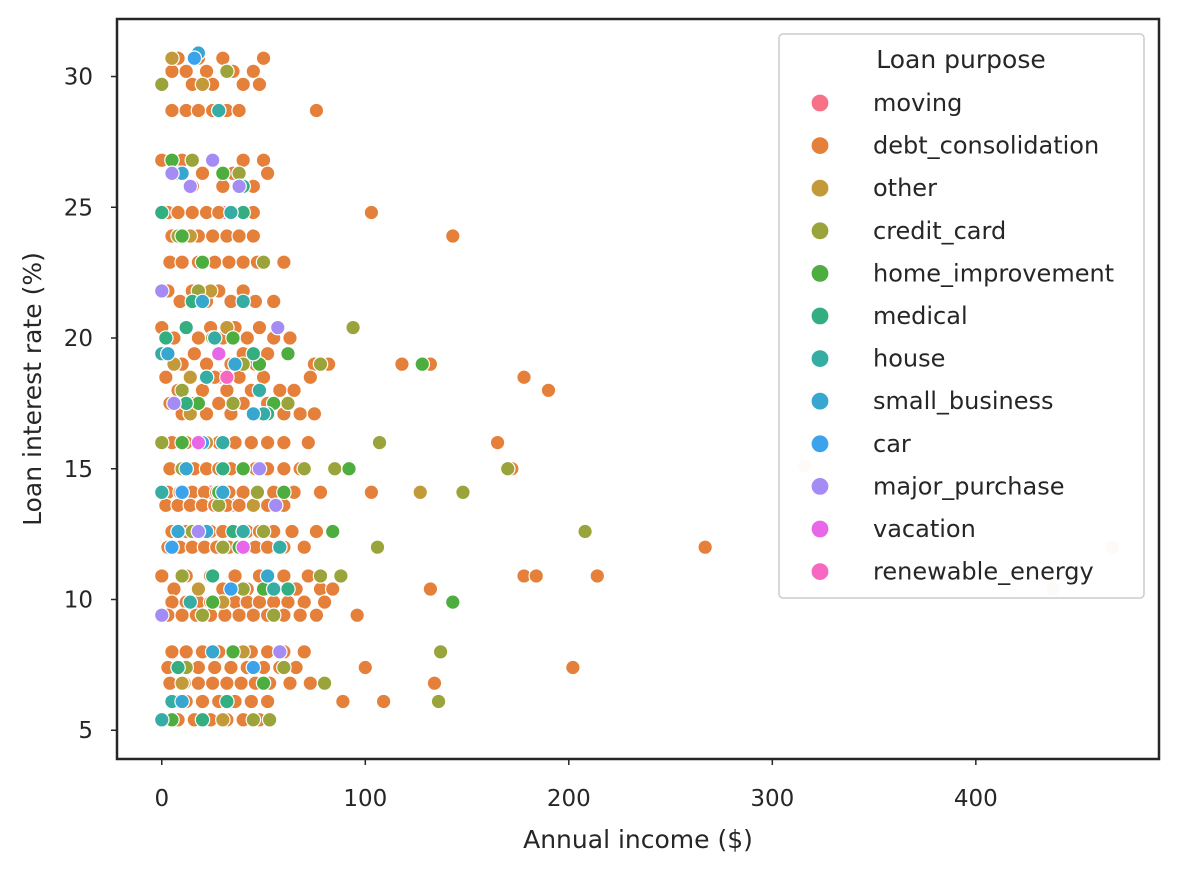 The width and height of the screenshot is (1177, 873). What do you see at coordinates (85, 731) in the screenshot?
I see `y-tick-label: 5` at bounding box center [85, 731].